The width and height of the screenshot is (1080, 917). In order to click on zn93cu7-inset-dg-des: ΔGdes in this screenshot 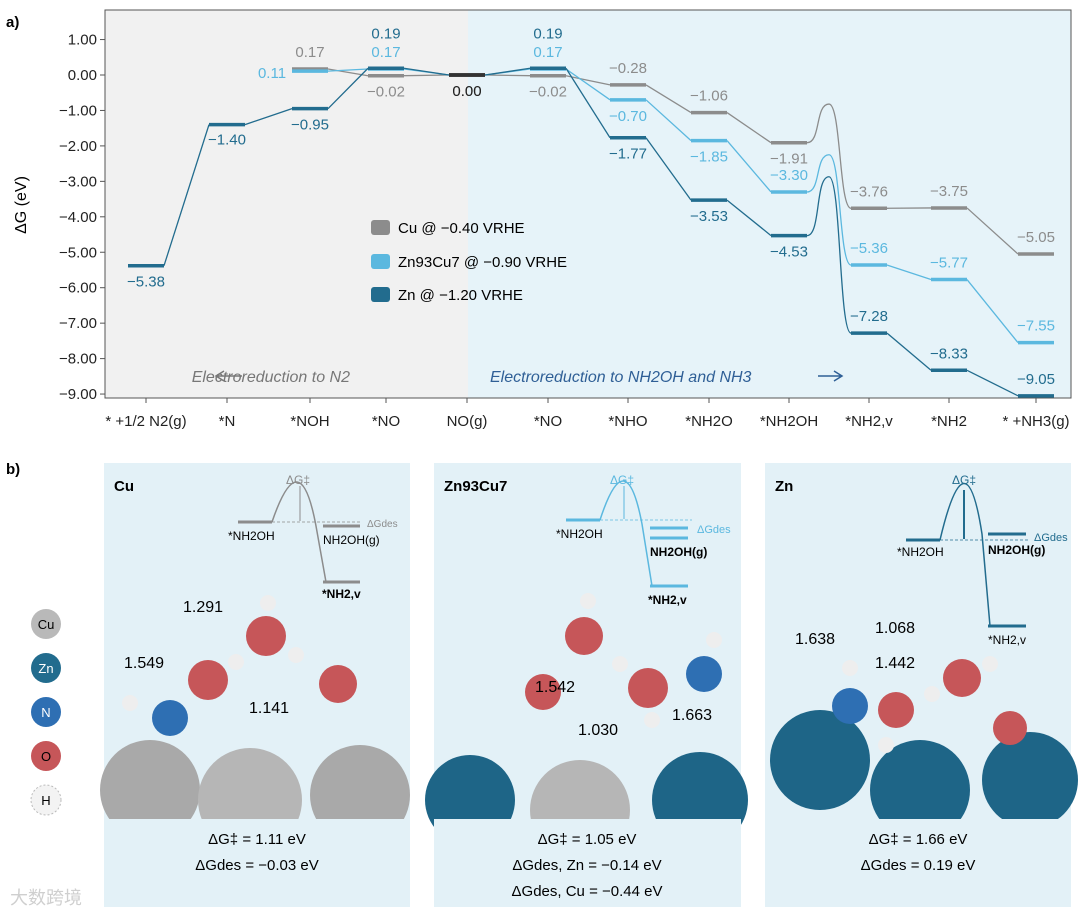, I will do `click(714, 530)`.